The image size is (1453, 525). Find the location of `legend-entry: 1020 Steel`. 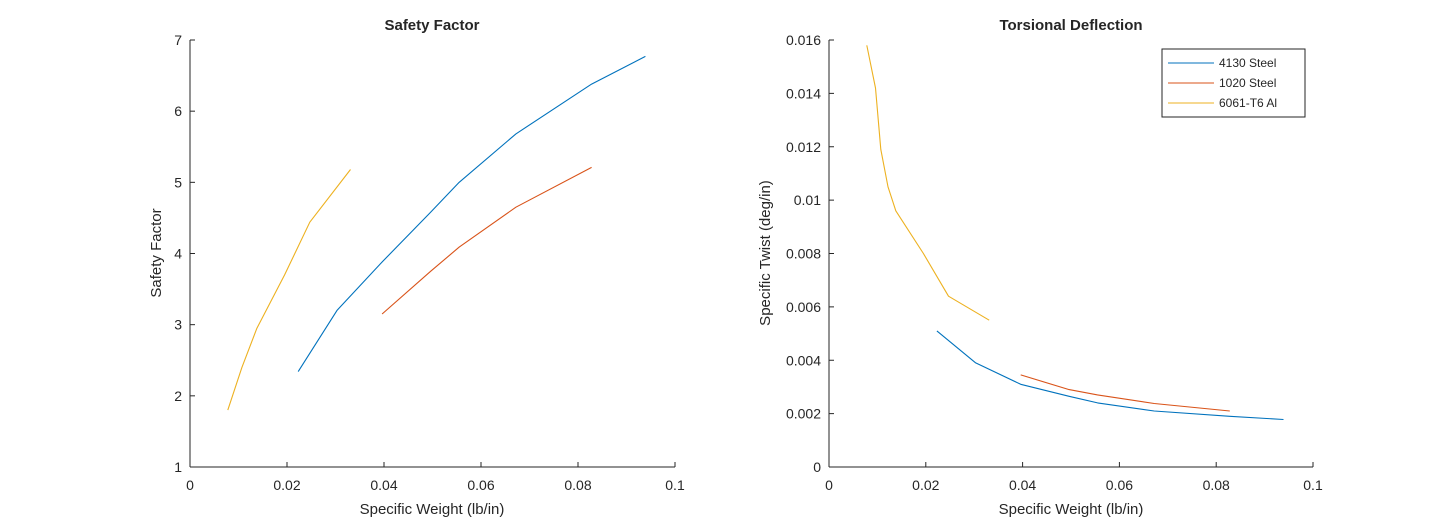

legend-entry: 1020 Steel is located at coordinates (1247, 83).